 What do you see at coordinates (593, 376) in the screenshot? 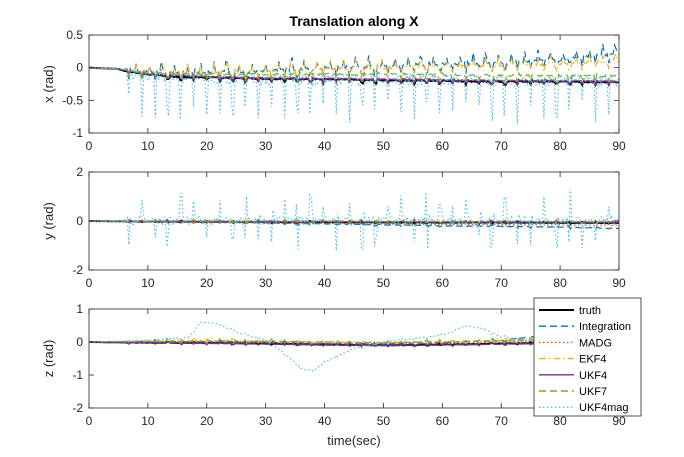
I see `legend-label-ukf4: UKF4` at bounding box center [593, 376].